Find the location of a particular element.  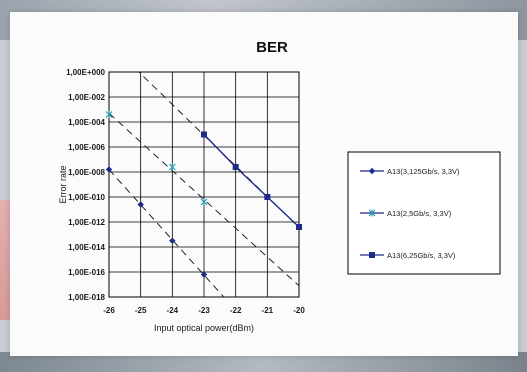

y-tick-label: 1,00E-012 is located at coordinates (86, 222).